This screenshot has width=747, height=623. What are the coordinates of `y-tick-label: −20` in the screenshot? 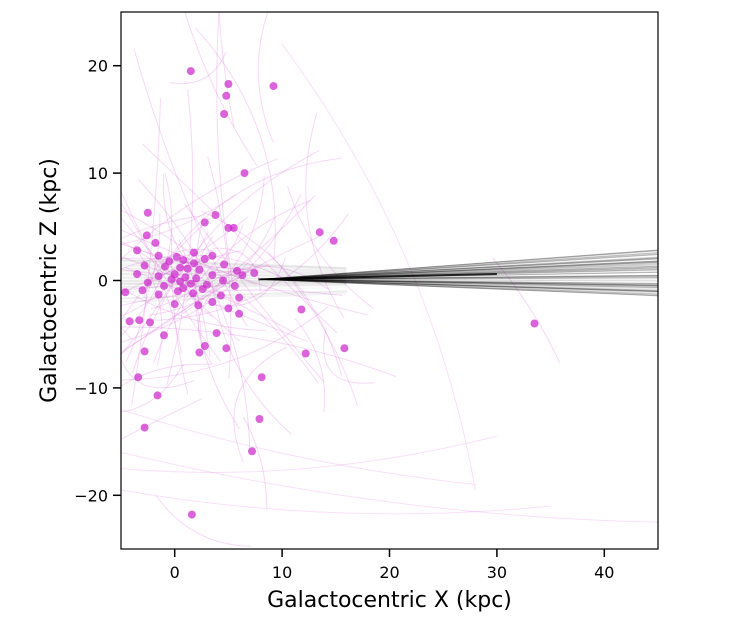 It's located at (91, 495).